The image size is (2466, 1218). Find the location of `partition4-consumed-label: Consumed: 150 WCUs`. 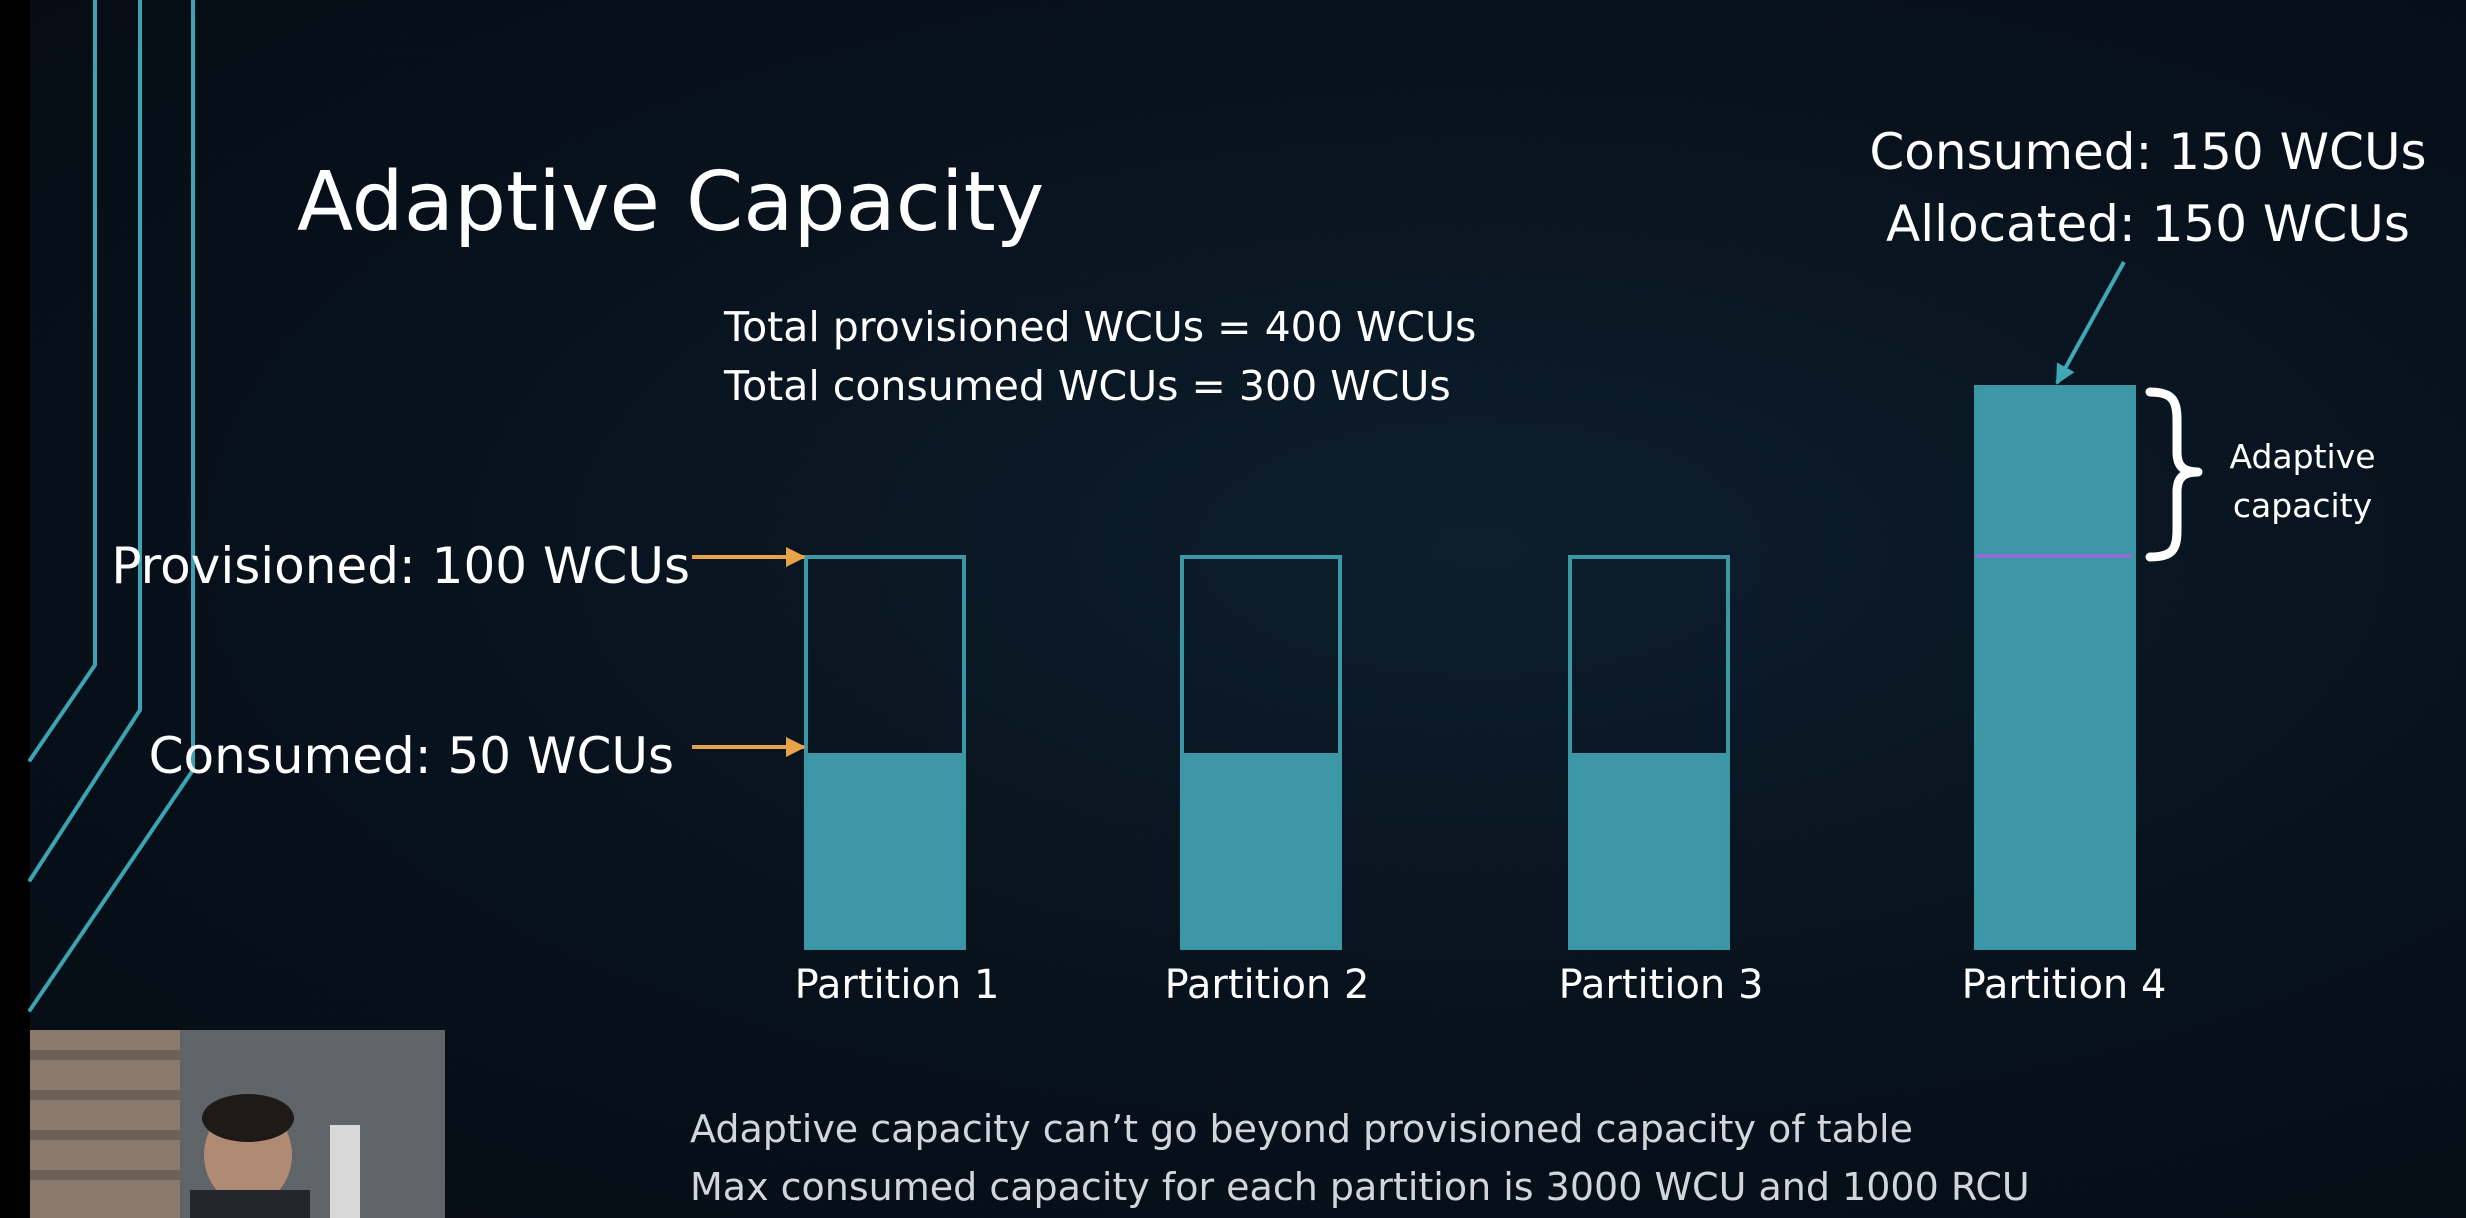

partition4-consumed-label: Consumed: 150 WCUs is located at coordinates (2148, 152).